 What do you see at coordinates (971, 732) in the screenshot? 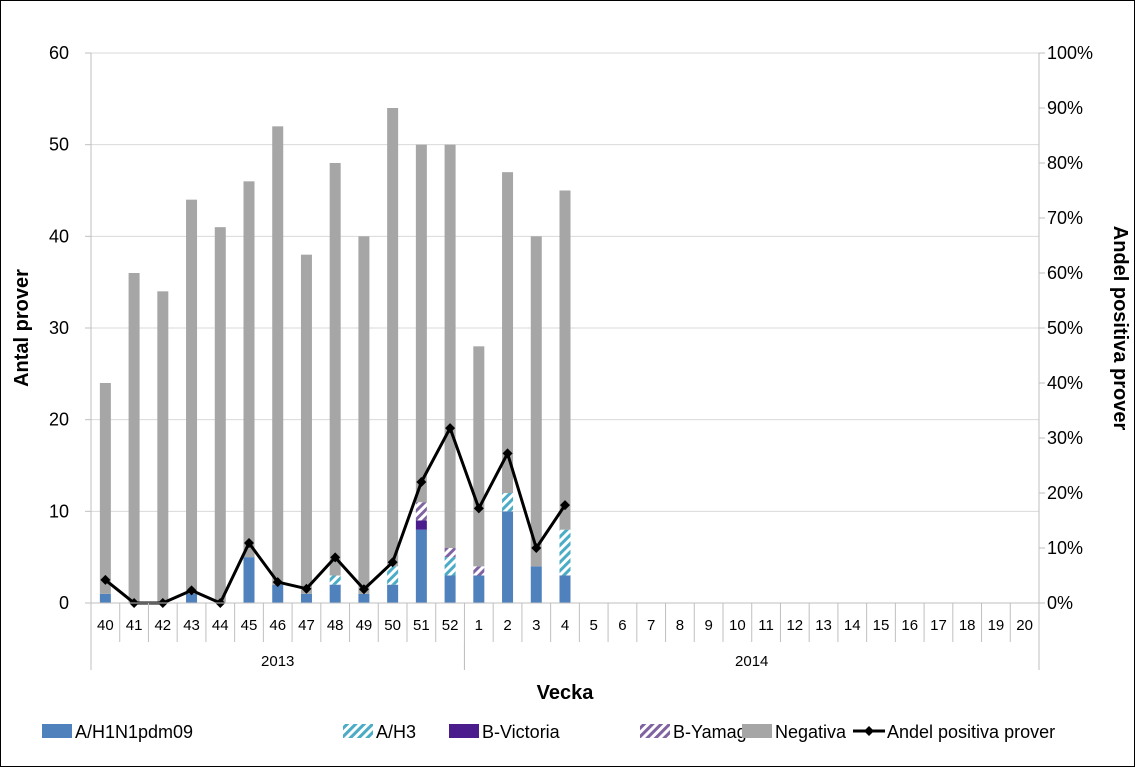
I see `legend-label: Andel positiva prover` at bounding box center [971, 732].